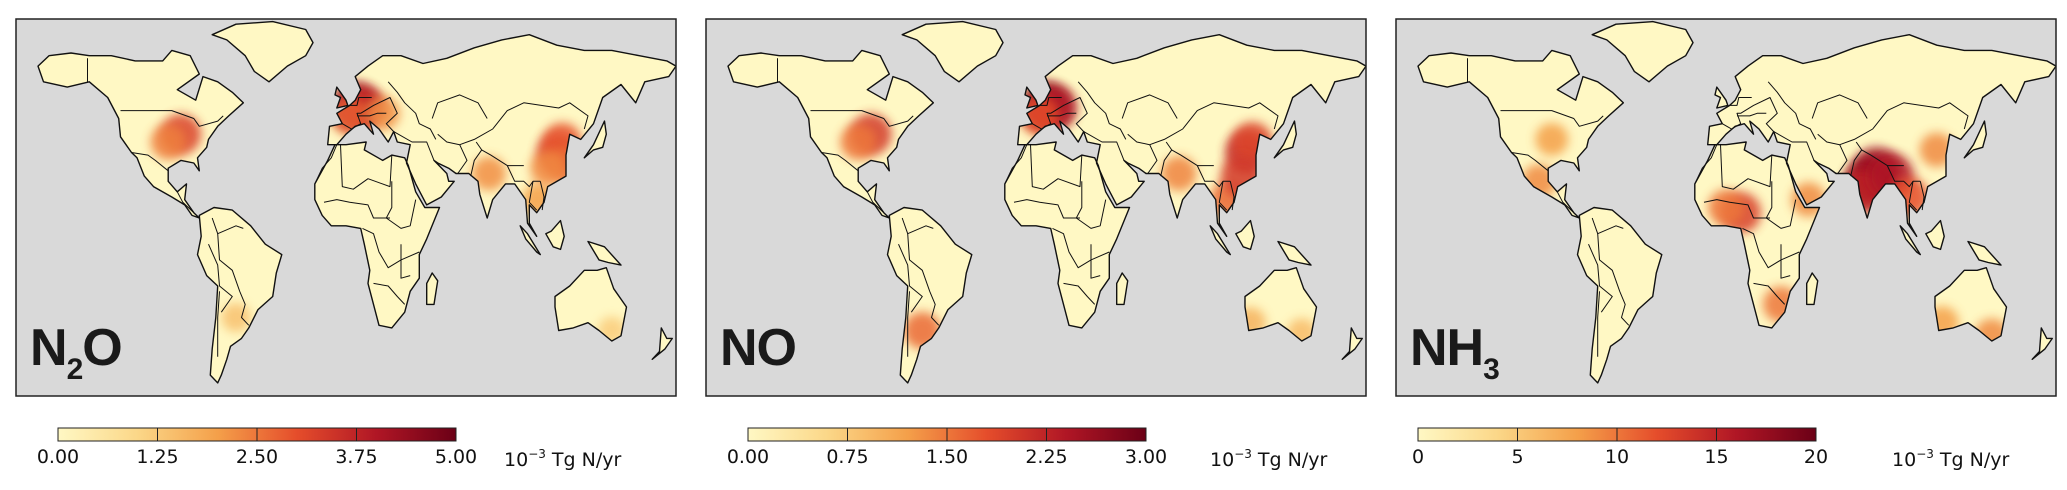 Image resolution: width=2067 pixels, height=490 pixels. I want to click on coastline-borneo, so click(1245, 235).